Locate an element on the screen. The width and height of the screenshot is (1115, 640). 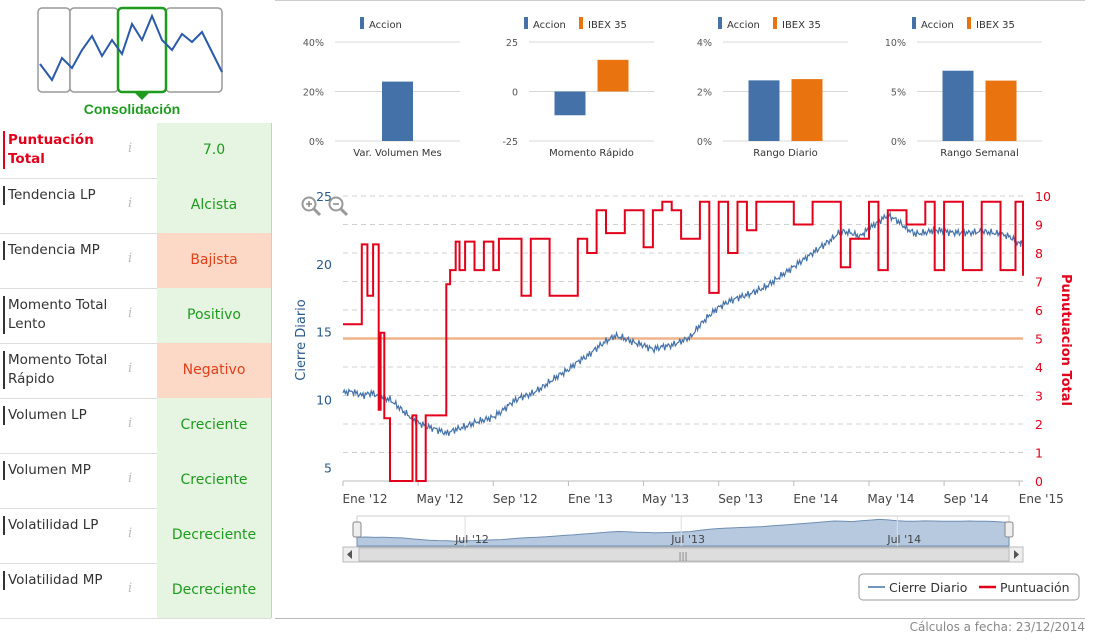
right-tick-label: 1 is located at coordinates (1039, 453).